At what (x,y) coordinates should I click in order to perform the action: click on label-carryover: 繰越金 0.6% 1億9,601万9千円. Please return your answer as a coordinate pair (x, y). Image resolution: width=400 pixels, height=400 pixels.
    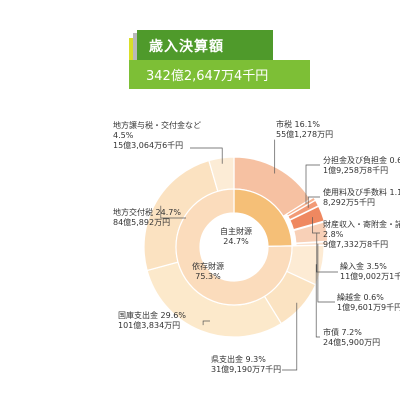
    Looking at the image, I should click on (368, 303).